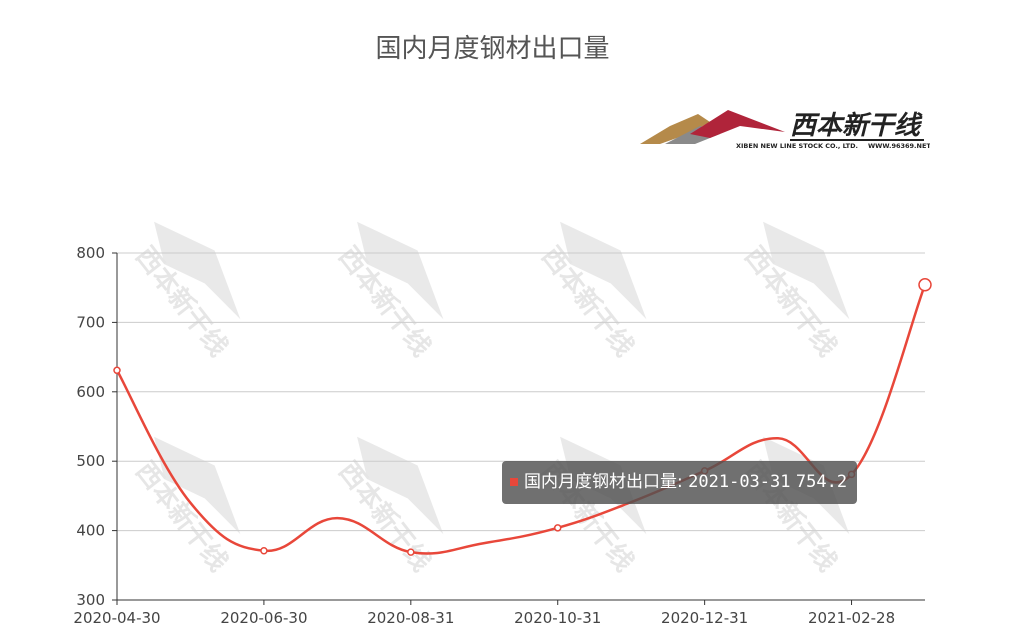 The height and width of the screenshot is (643, 1033). Describe the element at coordinates (851, 618) in the screenshot. I see `x-tick-label-2021-02-28: 2021-02-28` at that location.